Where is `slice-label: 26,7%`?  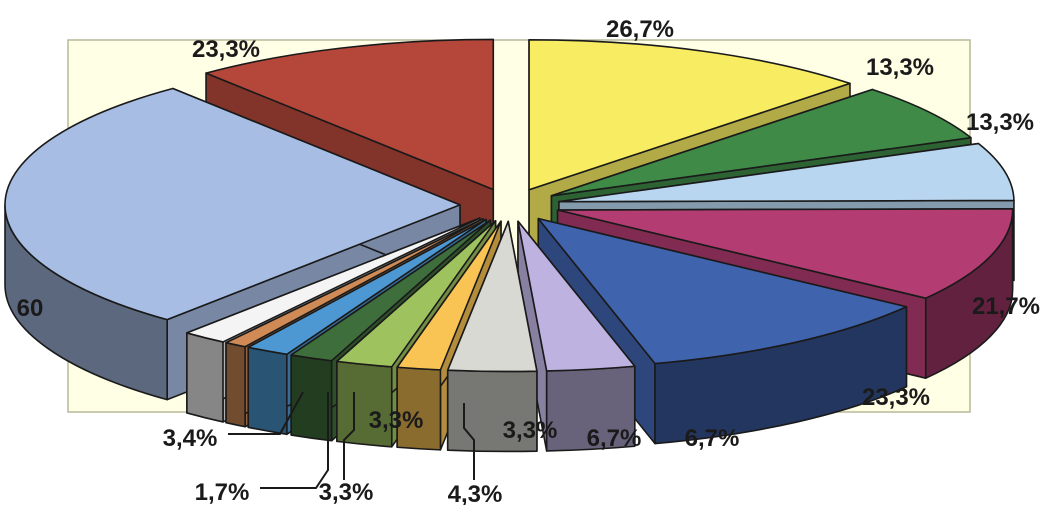
slice-label: 26,7% is located at coordinates (640, 29).